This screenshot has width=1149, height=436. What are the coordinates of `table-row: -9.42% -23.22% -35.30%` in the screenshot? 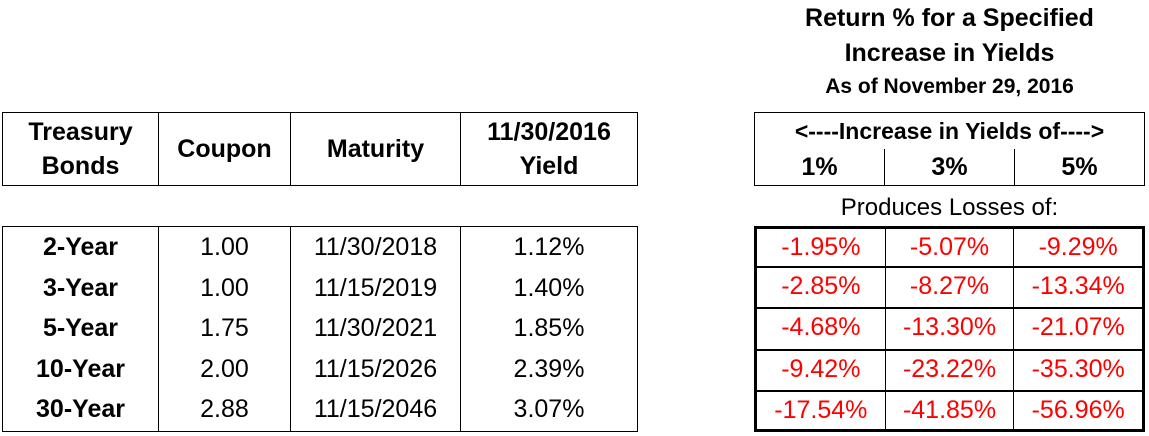 It's located at (949, 370).